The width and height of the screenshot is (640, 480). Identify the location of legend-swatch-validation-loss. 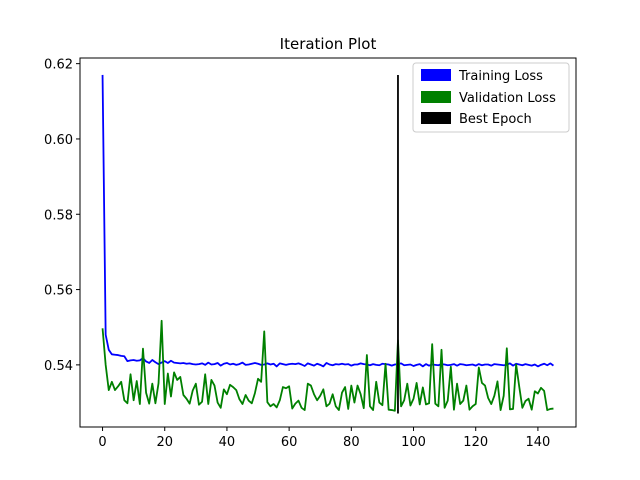
(436, 97).